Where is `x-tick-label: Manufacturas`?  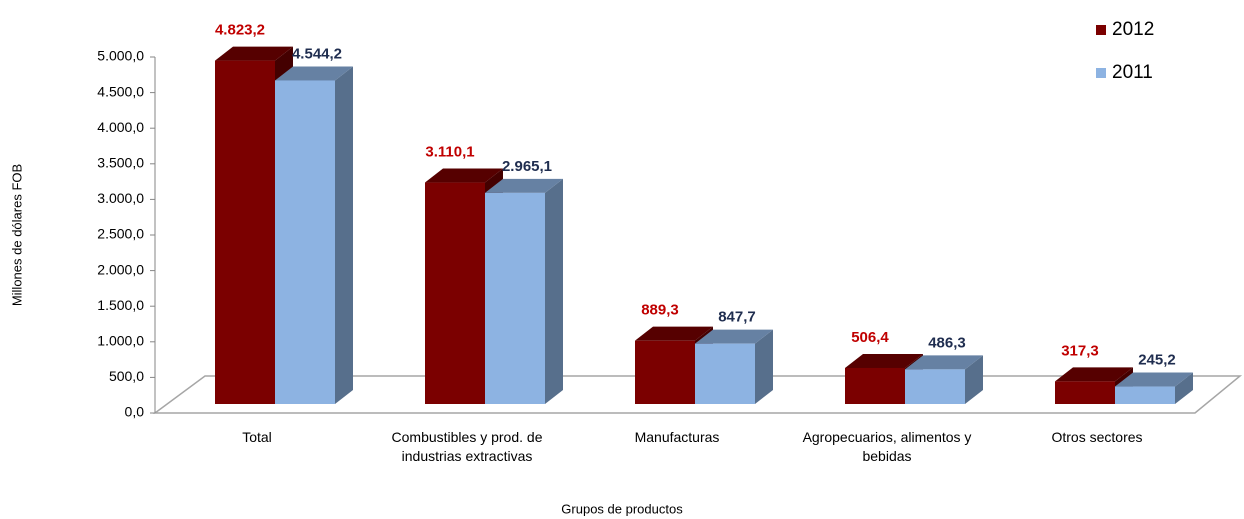
x-tick-label: Manufacturas is located at coordinates (677, 437).